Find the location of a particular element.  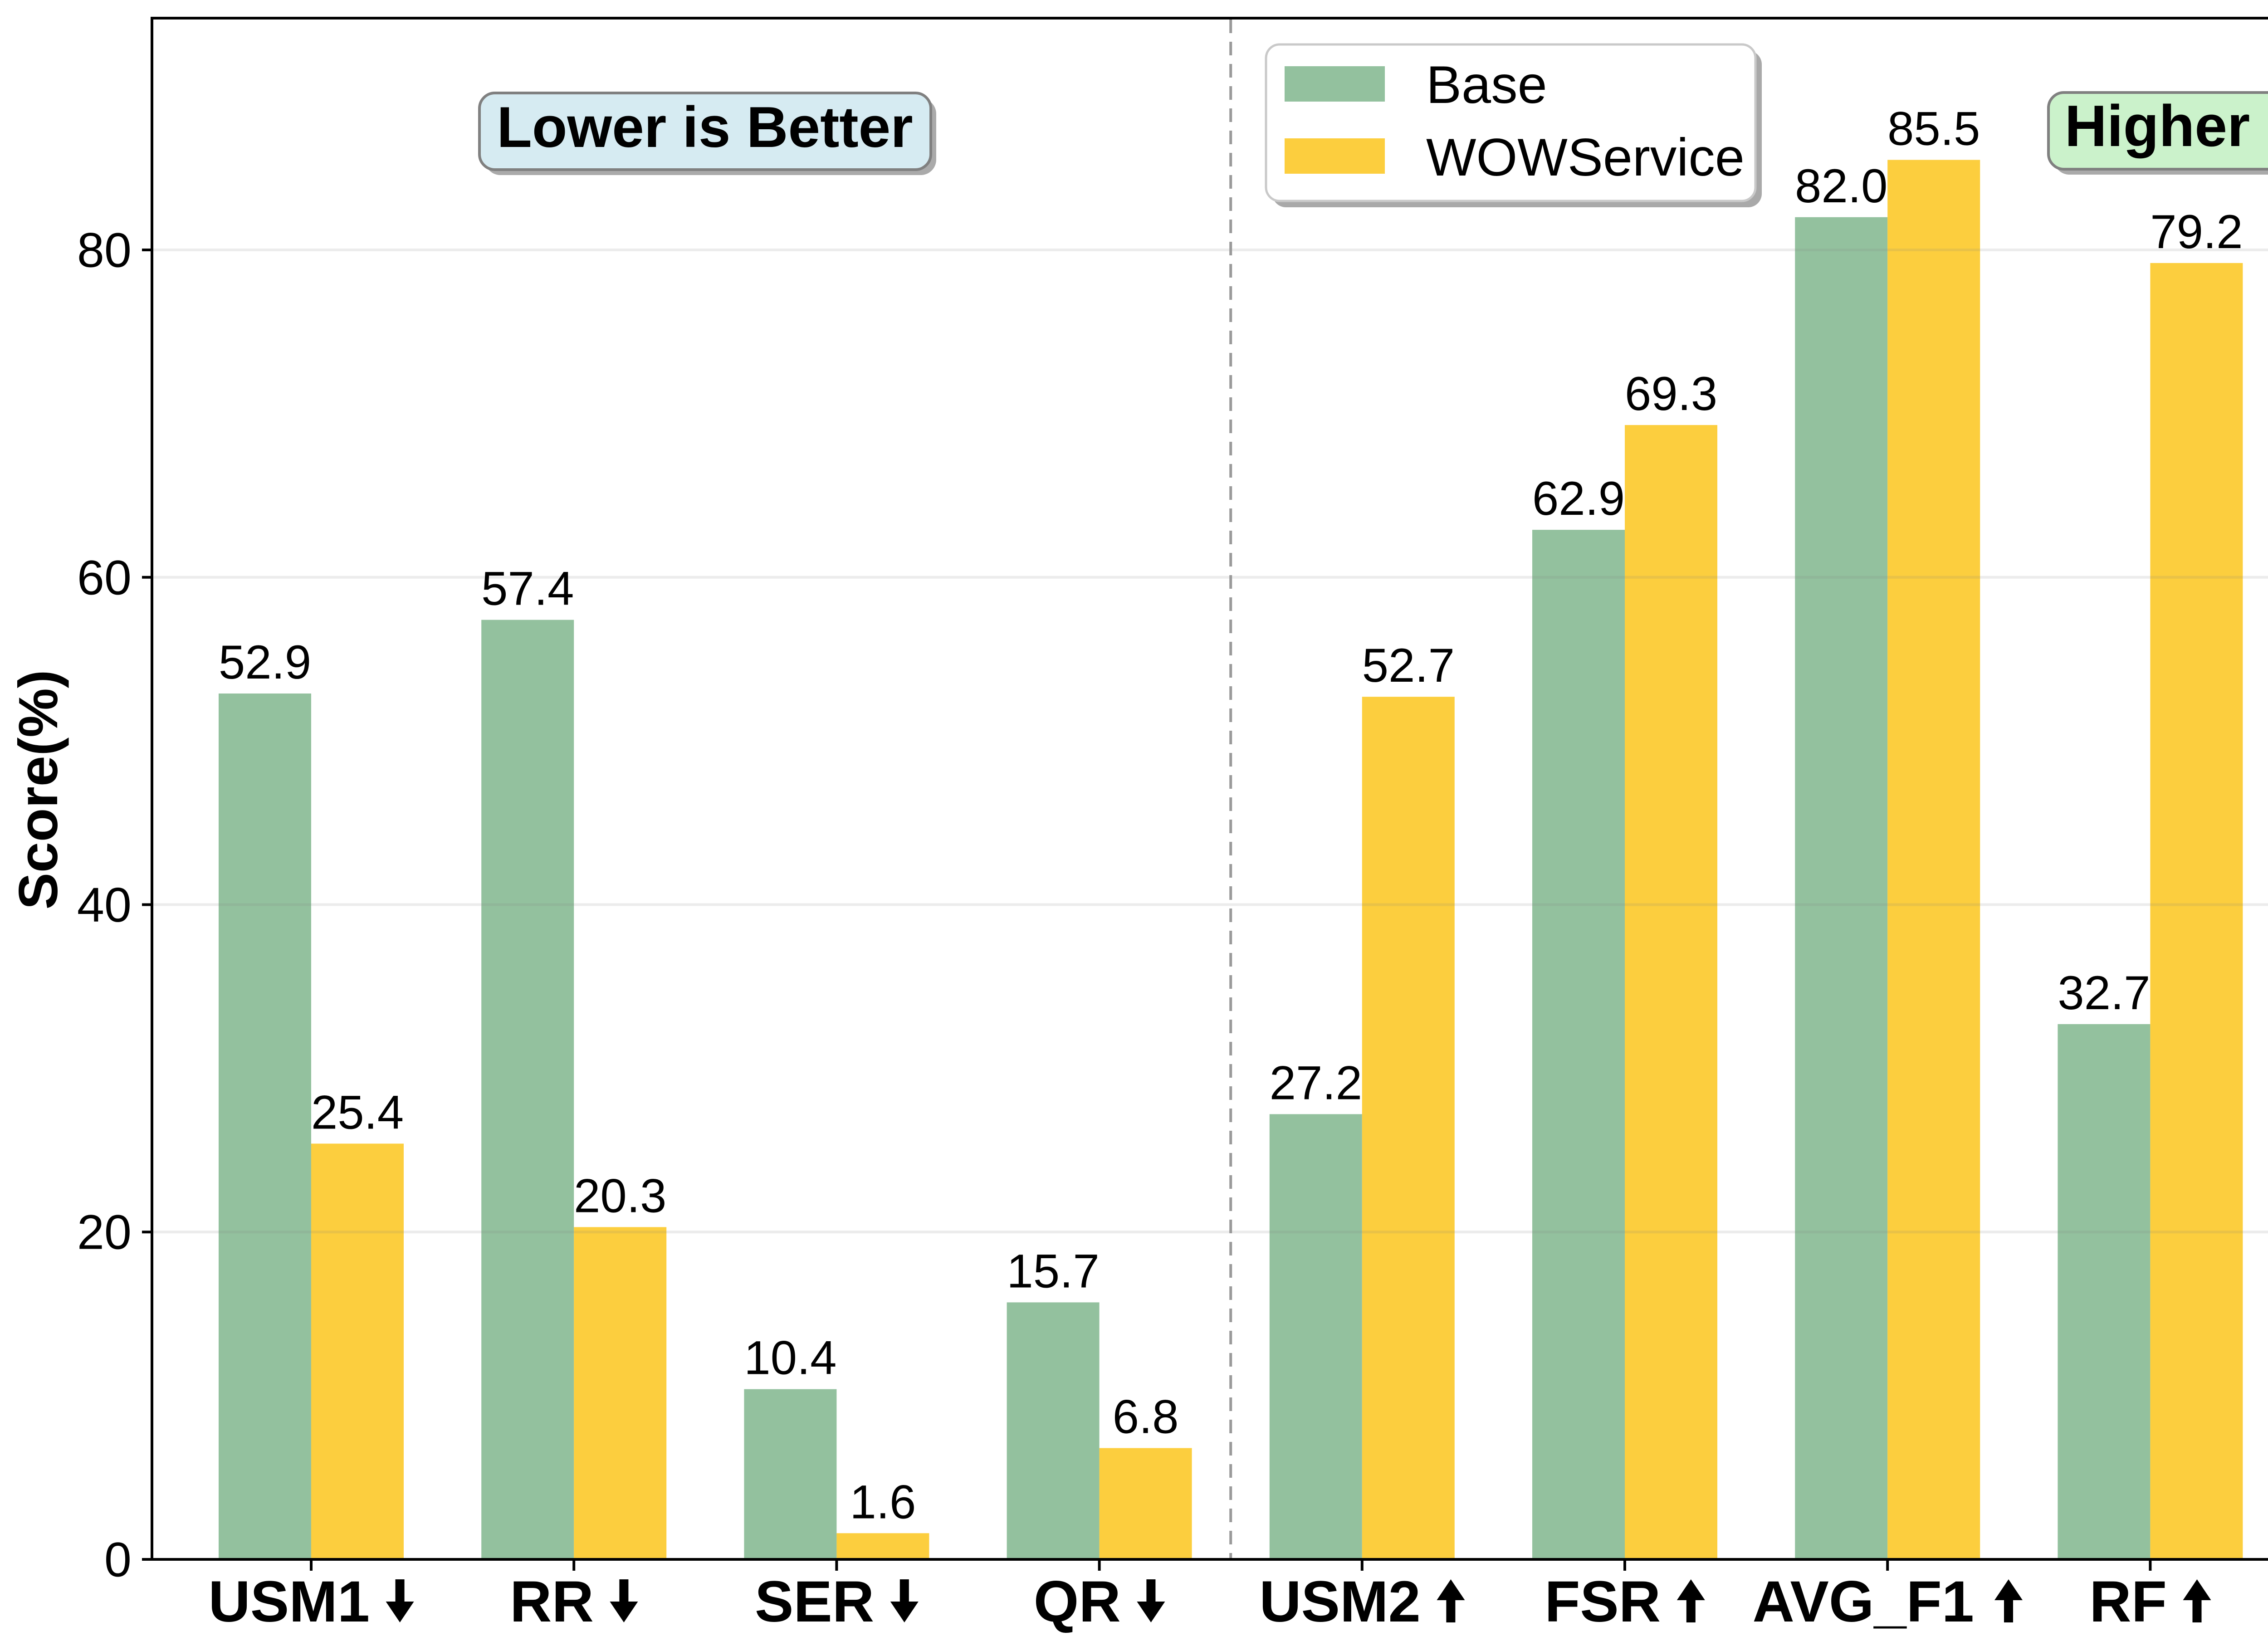

svg-text: FSR is located at coordinates (1603, 1601).